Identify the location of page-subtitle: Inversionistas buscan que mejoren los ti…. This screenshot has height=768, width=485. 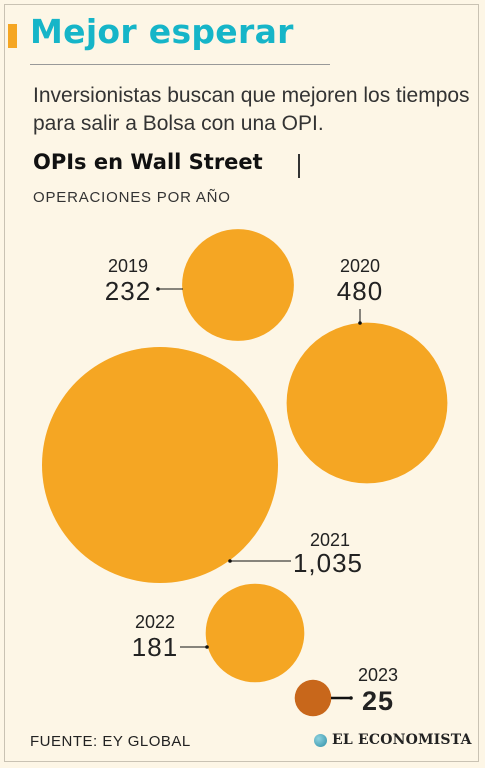
(251, 109).